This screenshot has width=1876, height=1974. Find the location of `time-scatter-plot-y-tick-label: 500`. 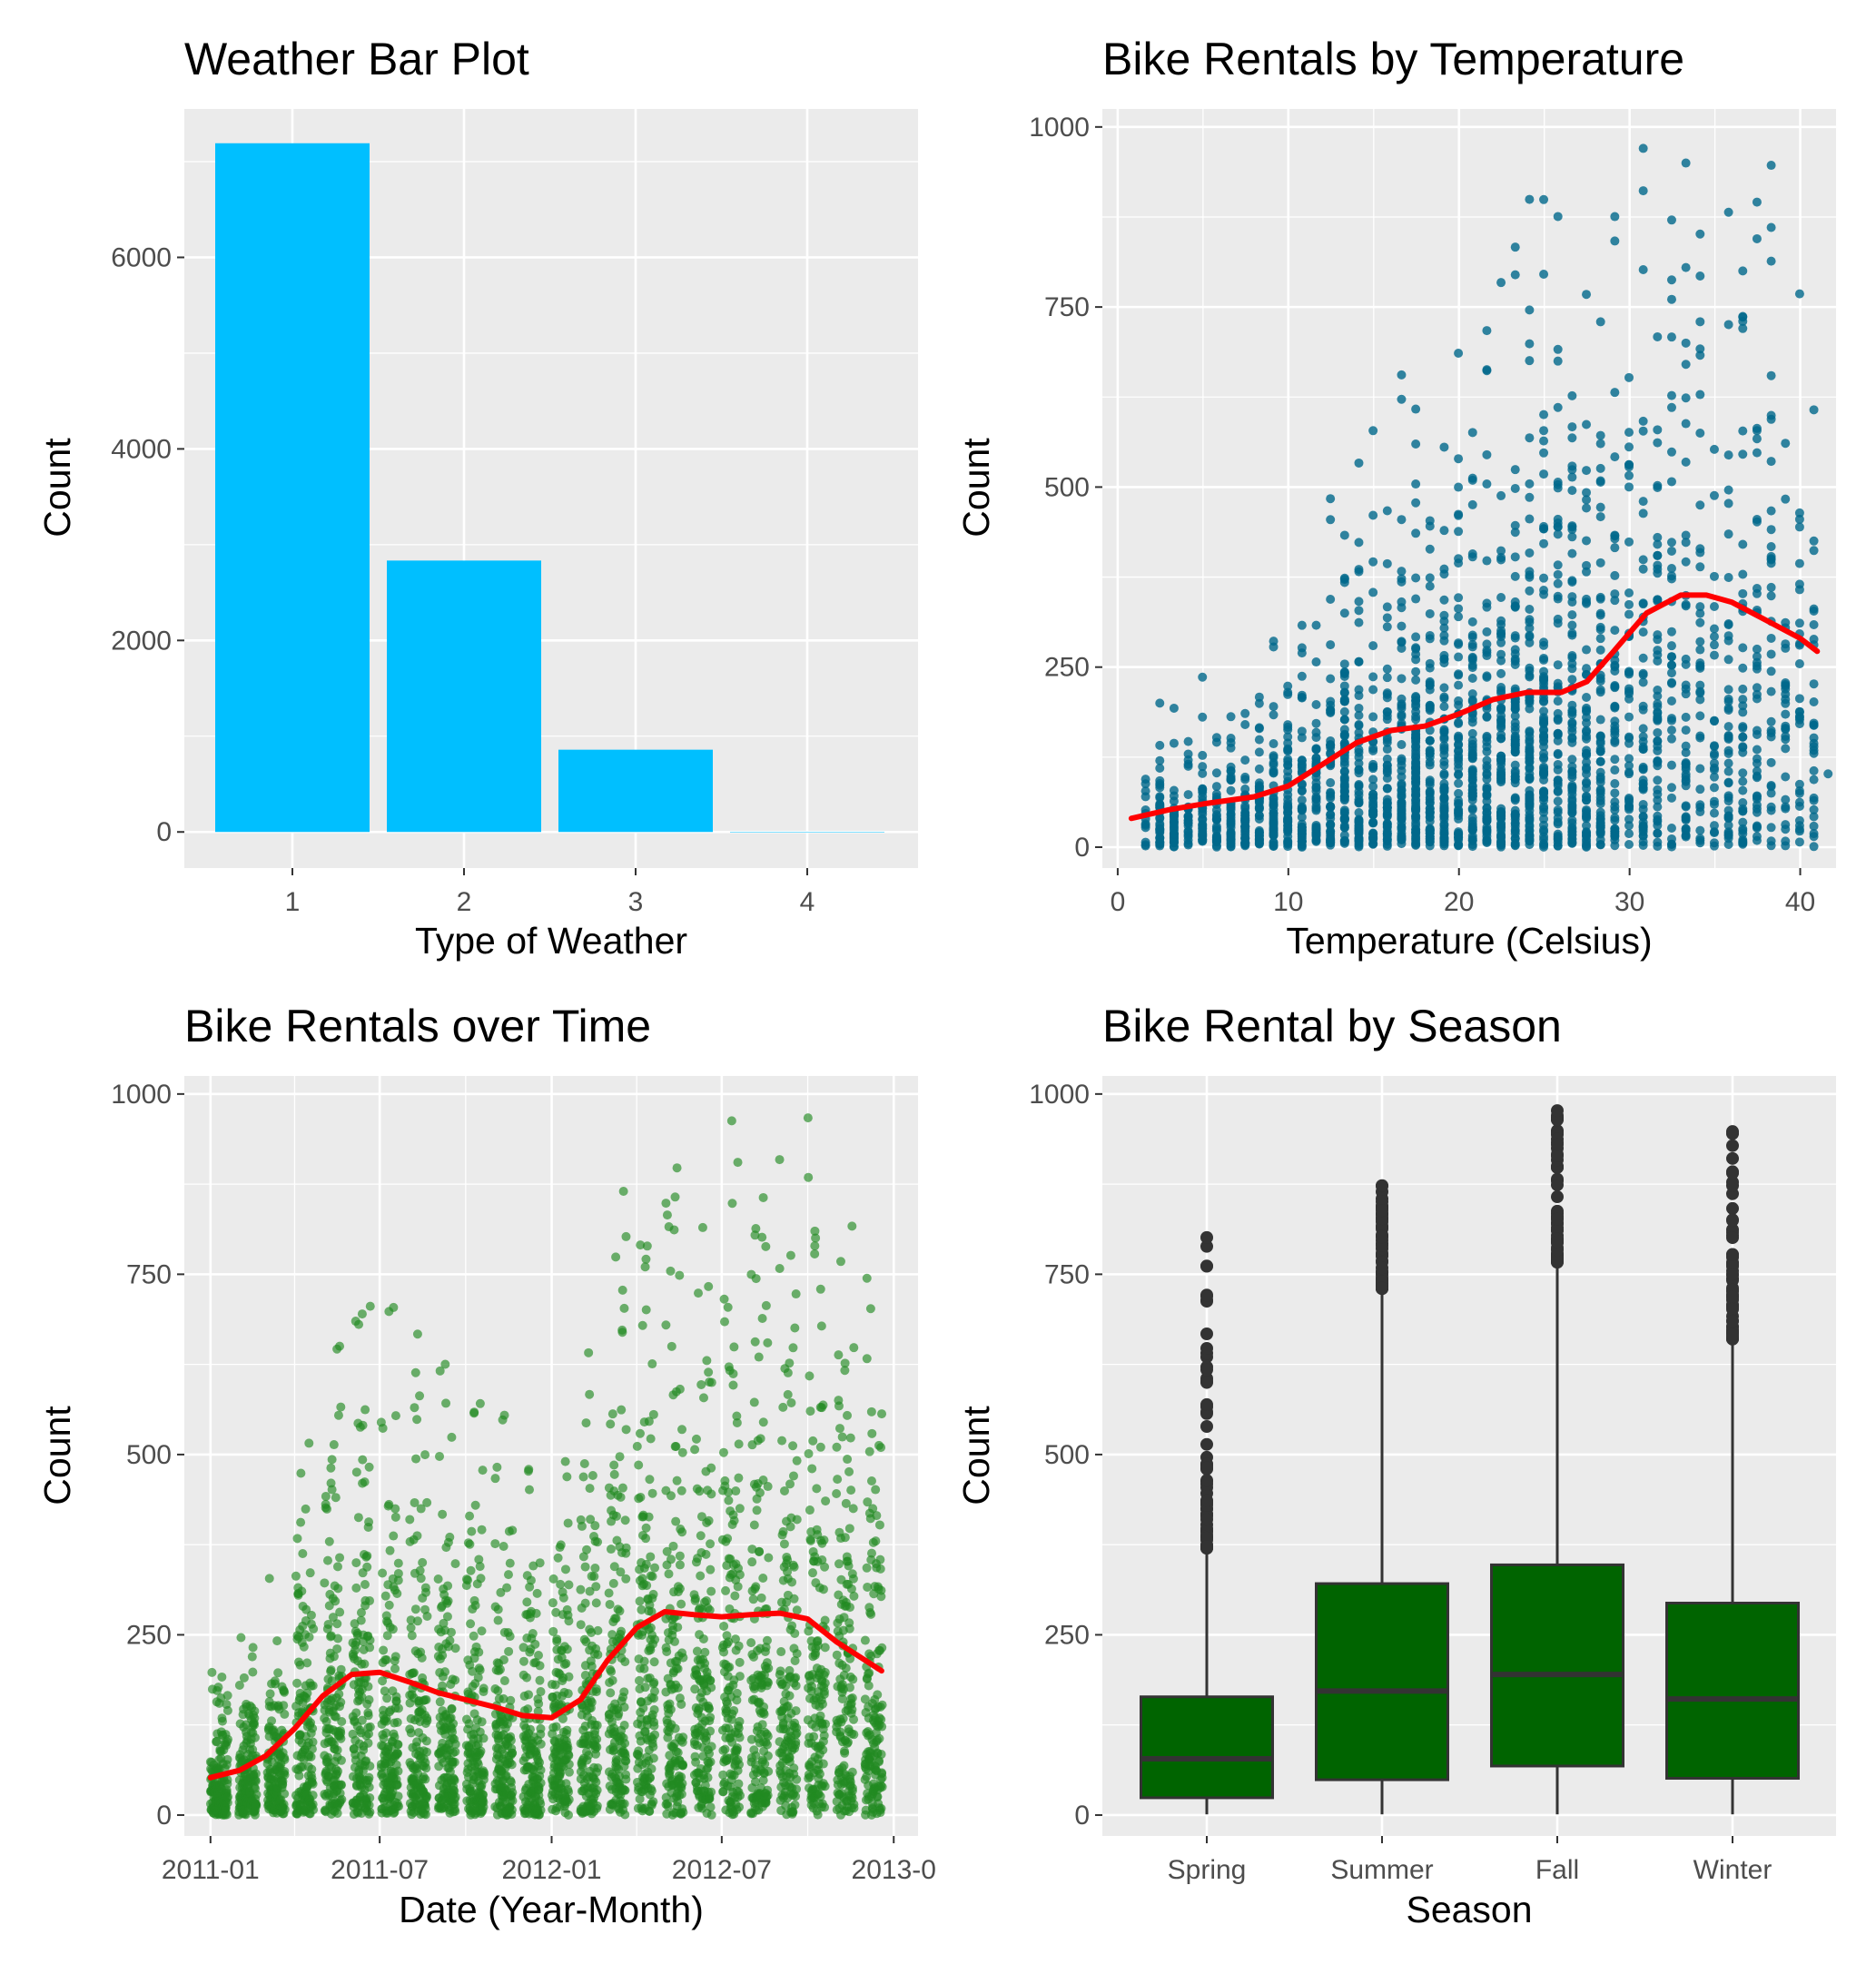

time-scatter-plot-y-tick-label: 500 is located at coordinates (149, 1455).